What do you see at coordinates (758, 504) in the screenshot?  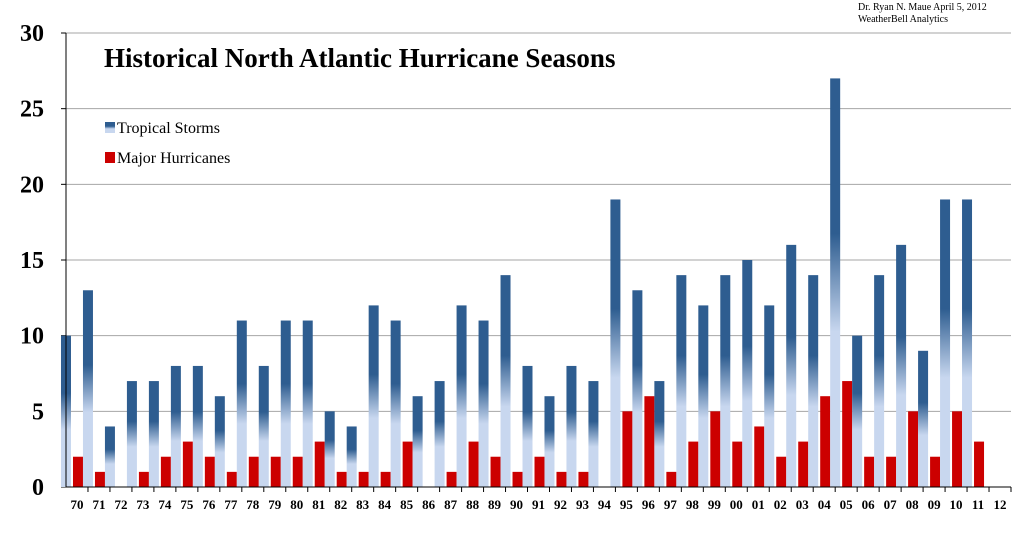 I see `x-tick-label: 01` at bounding box center [758, 504].